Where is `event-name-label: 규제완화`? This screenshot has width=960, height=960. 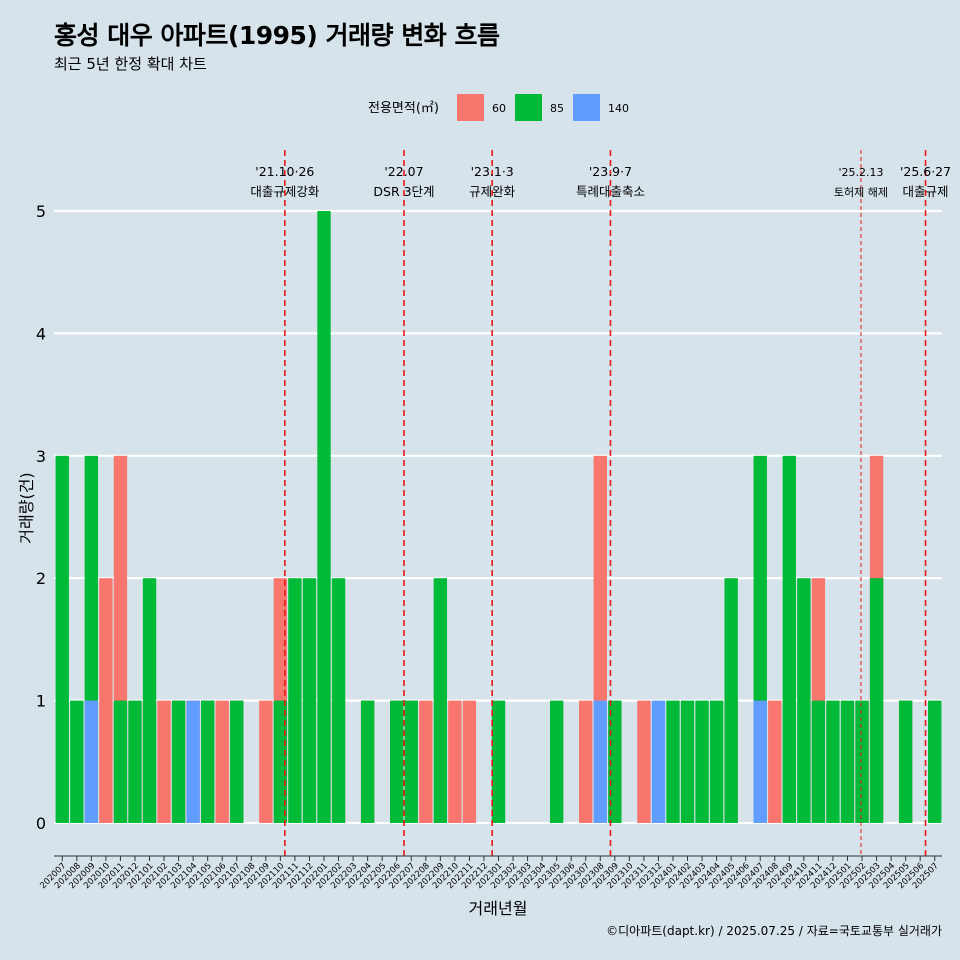
event-name-label: 규제완화 is located at coordinates (492, 191).